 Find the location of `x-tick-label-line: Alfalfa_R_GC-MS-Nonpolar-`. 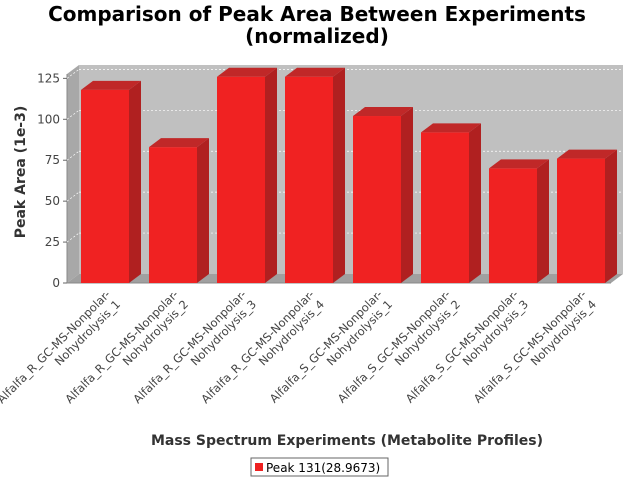

x-tick-label-line: Alfalfa_R_GC-MS-Nonpolar- is located at coordinates (56, 346).